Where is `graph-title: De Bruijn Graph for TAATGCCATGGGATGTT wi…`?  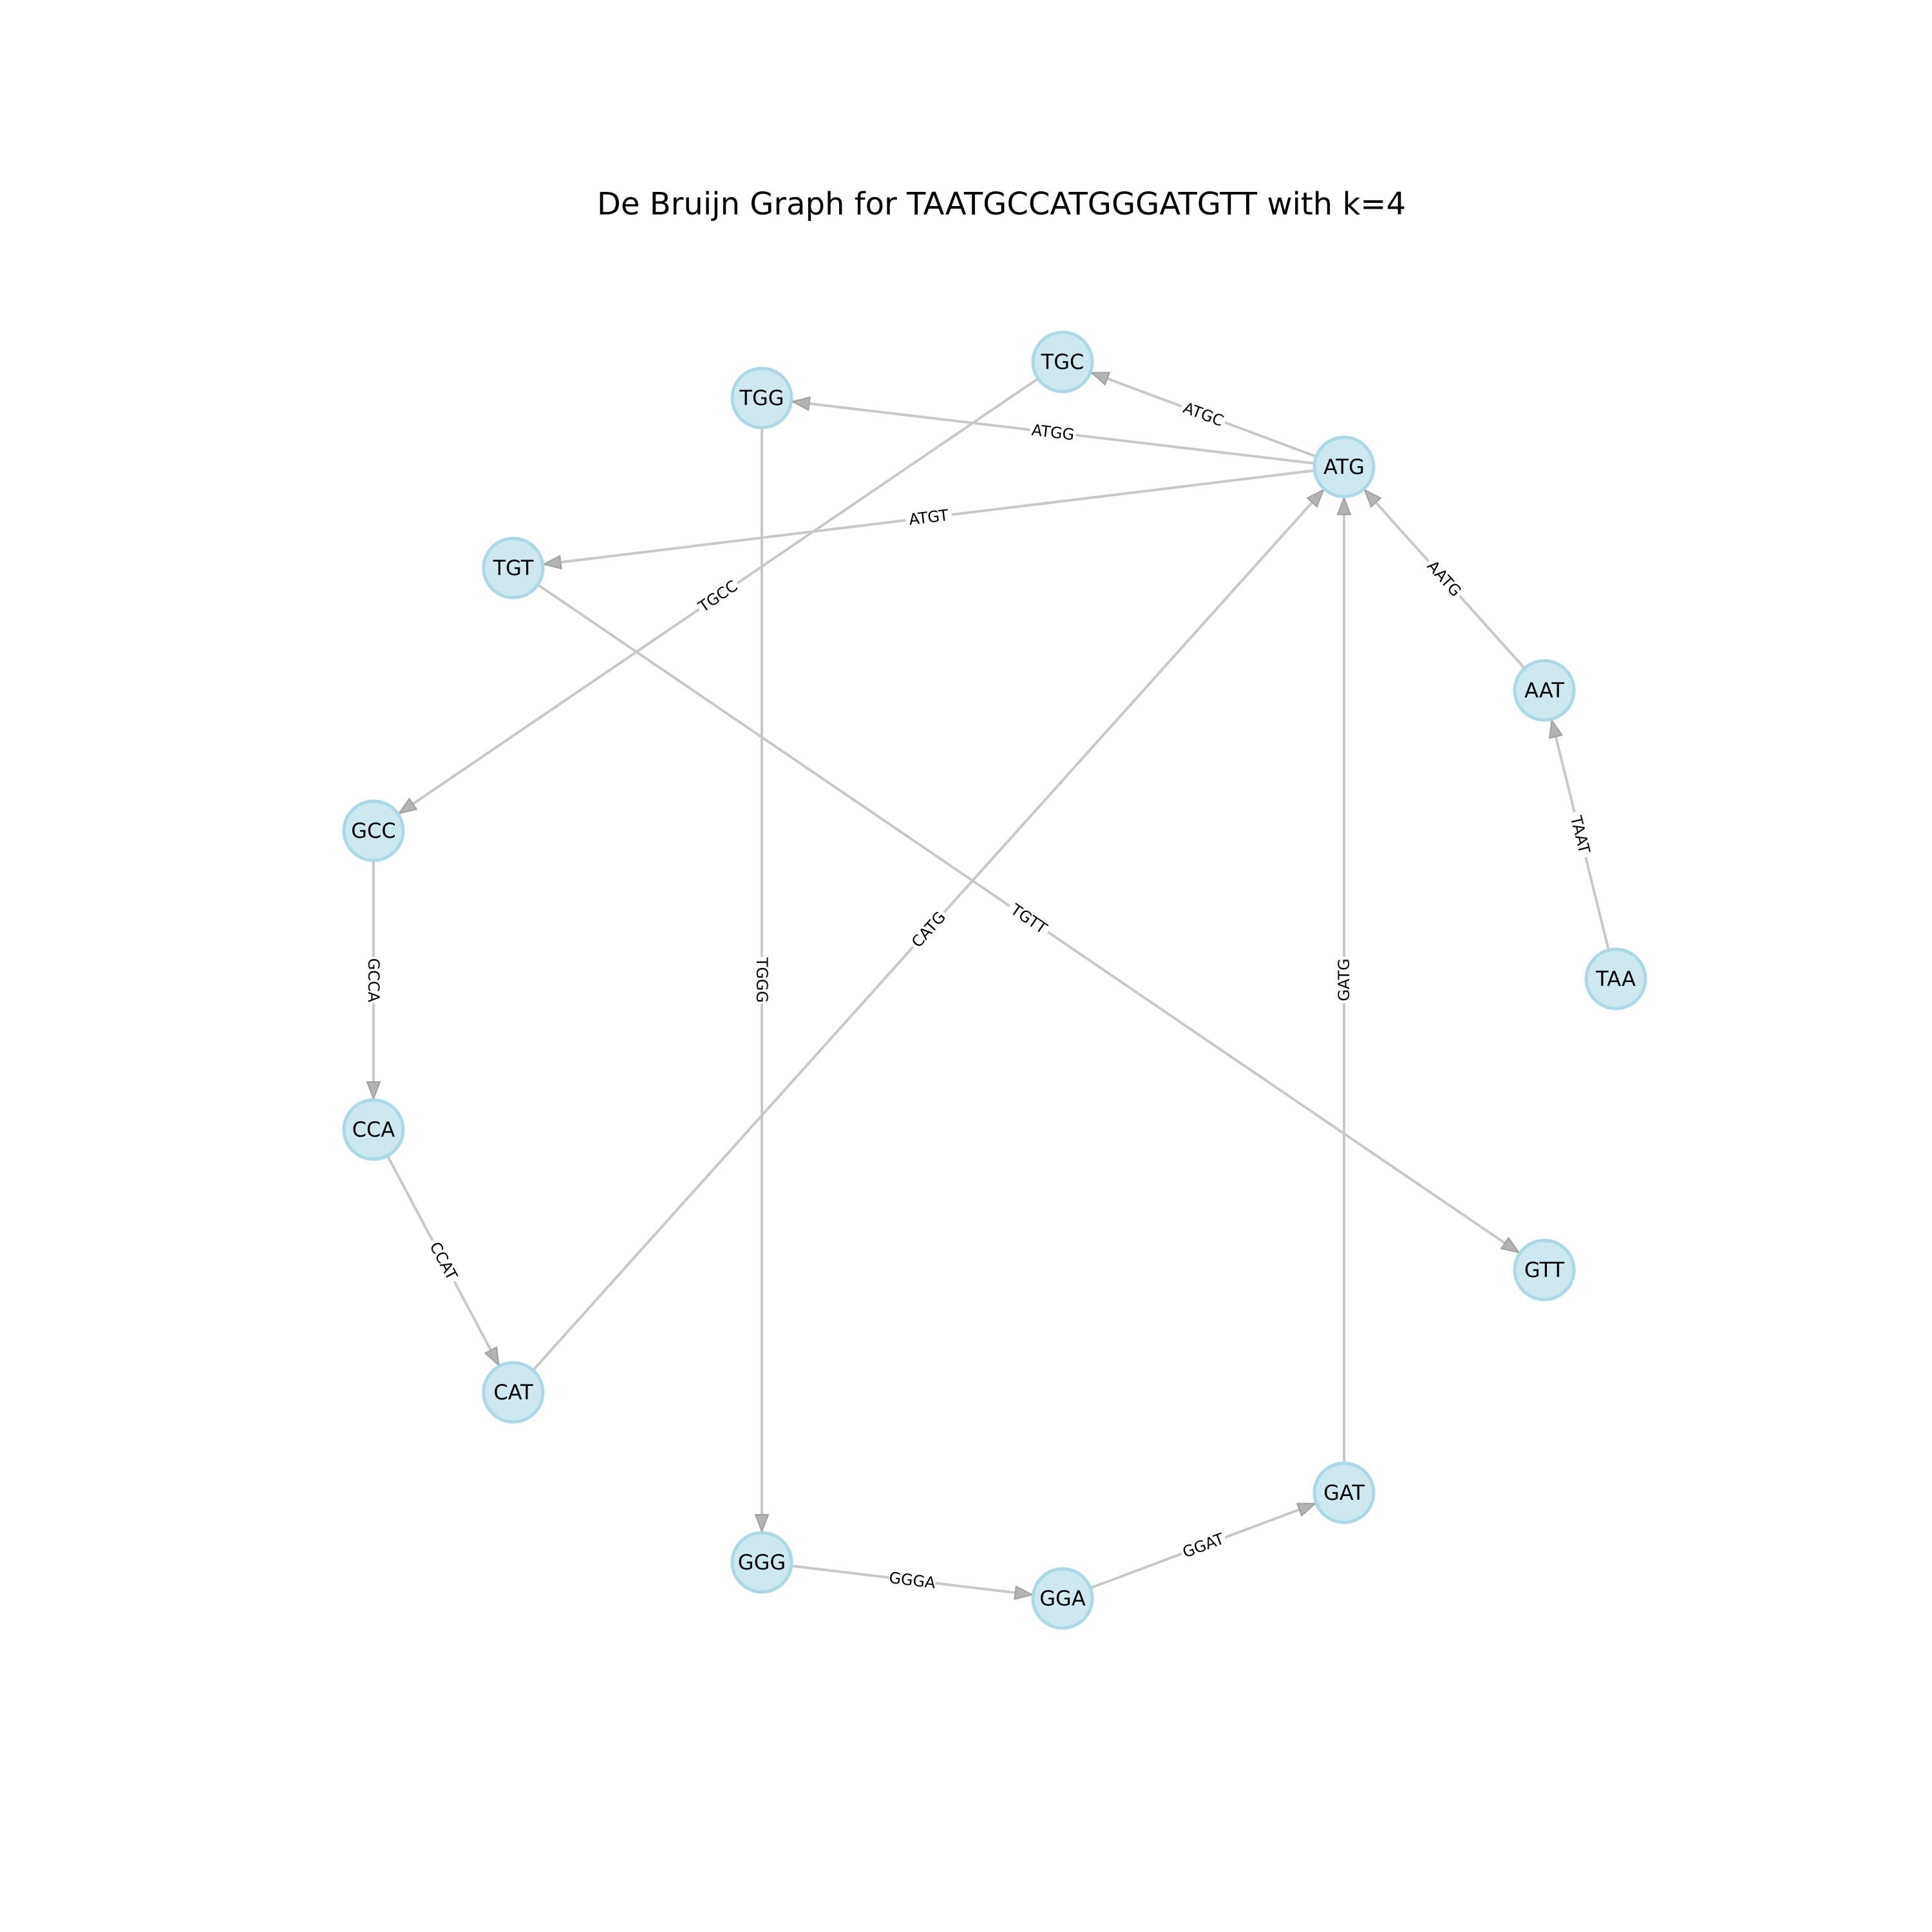
graph-title: De Bruijn Graph for TAATGCCATGGGATGTT wi… is located at coordinates (1002, 204).